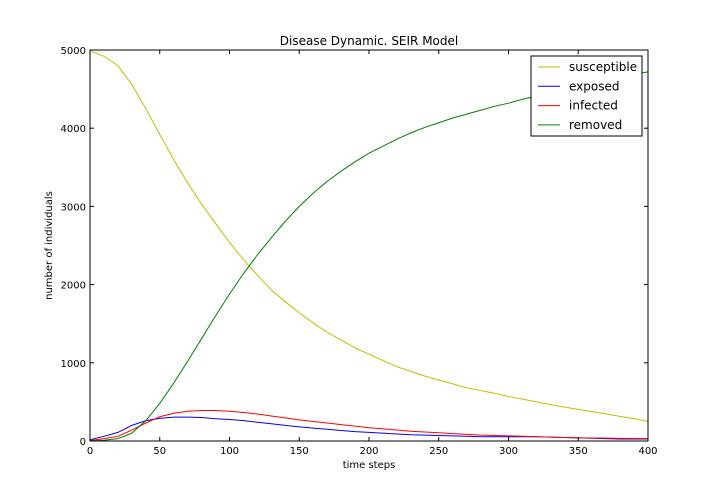  Describe the element at coordinates (603, 67) in the screenshot. I see `legend-label-susceptible: susceptible` at that location.